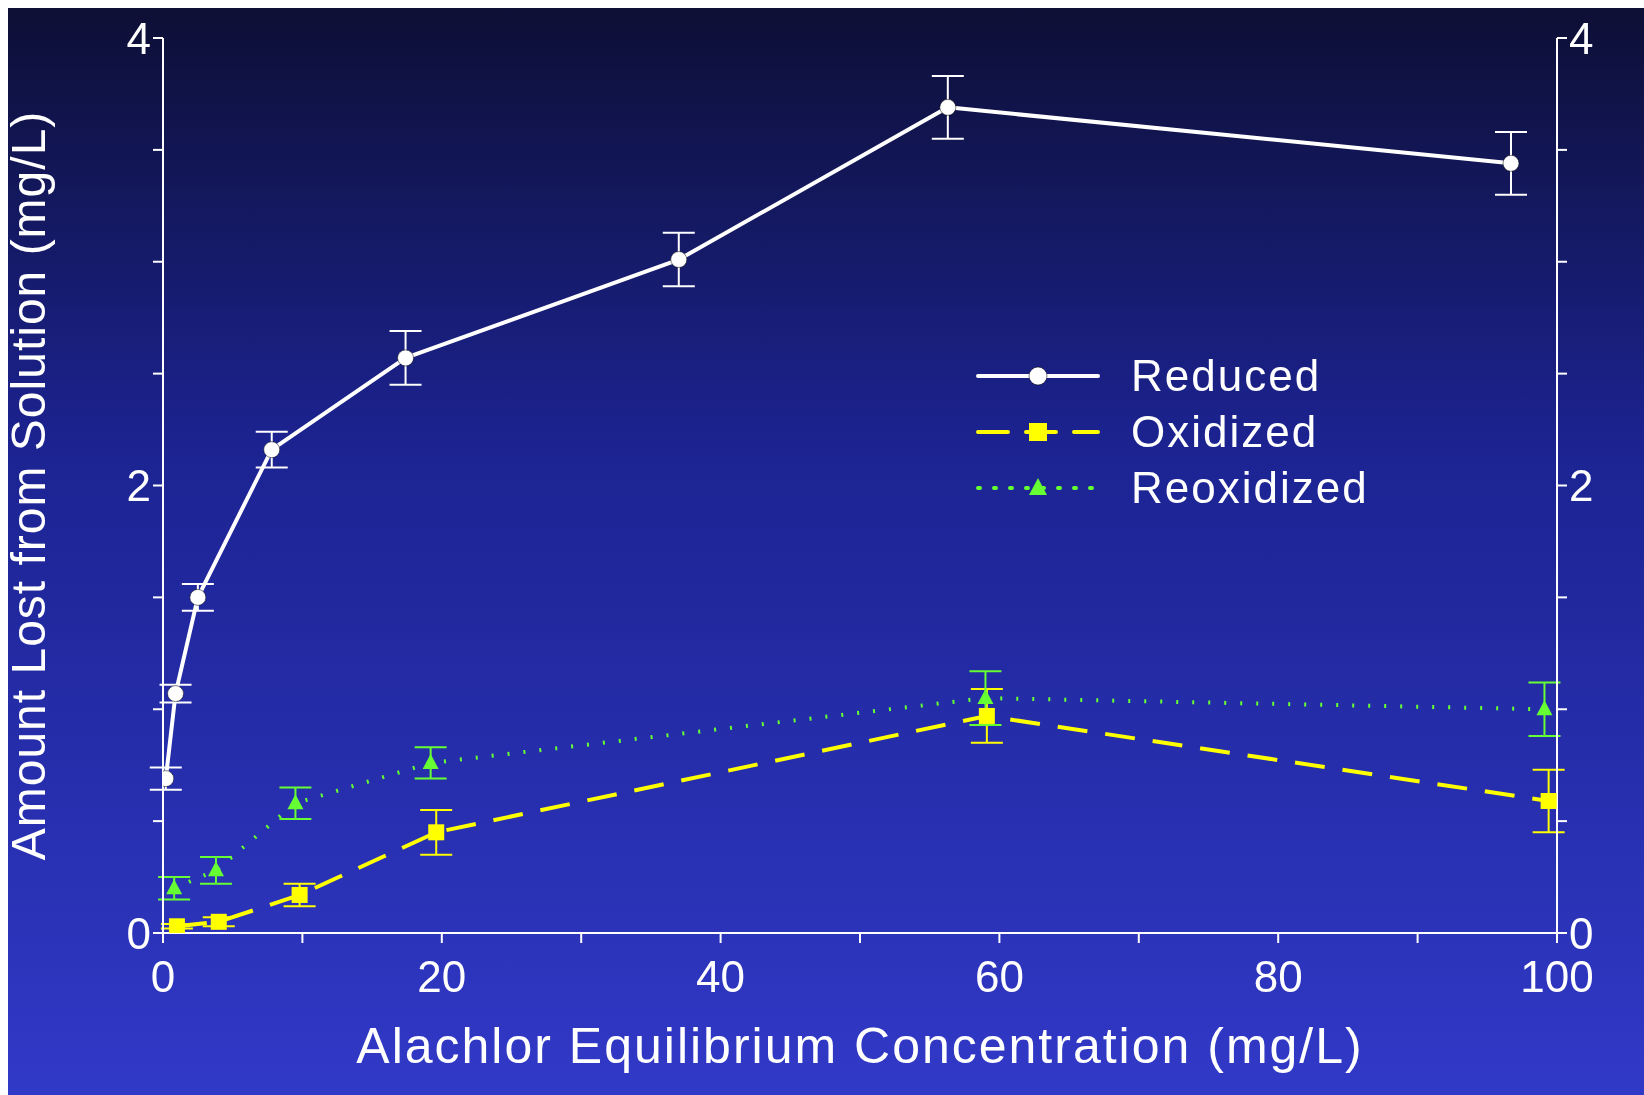 This screenshot has height=1095, width=1644. I want to click on x-tick-label: 40, so click(721, 977).